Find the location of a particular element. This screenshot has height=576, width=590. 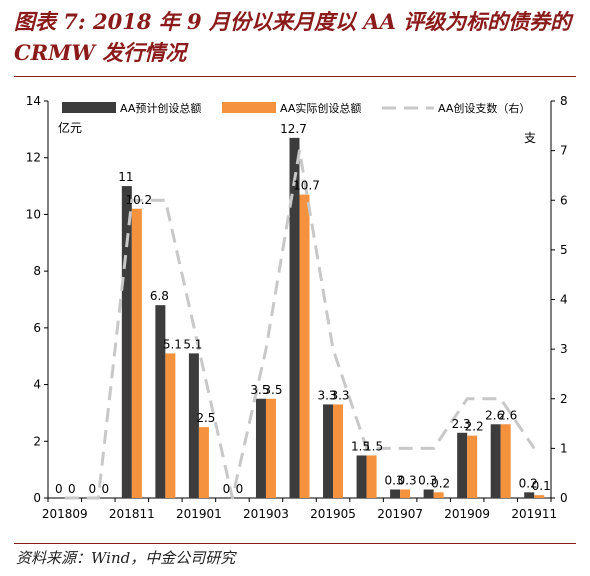

x-axis-tick-label: 201907 is located at coordinates (400, 514).